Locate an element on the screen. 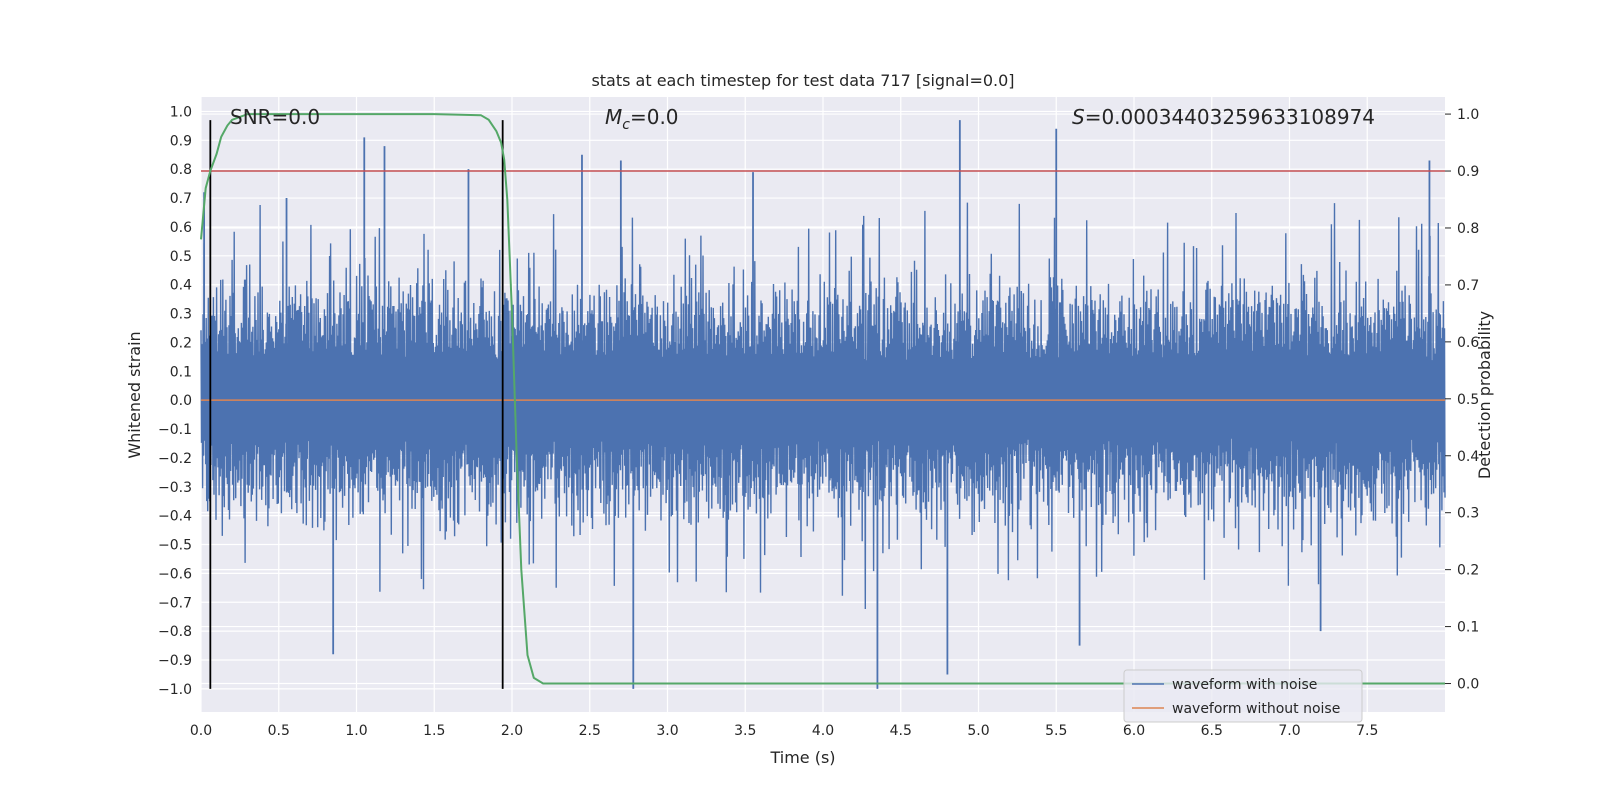  y-left-tick-label: −0.8 is located at coordinates (175, 632).